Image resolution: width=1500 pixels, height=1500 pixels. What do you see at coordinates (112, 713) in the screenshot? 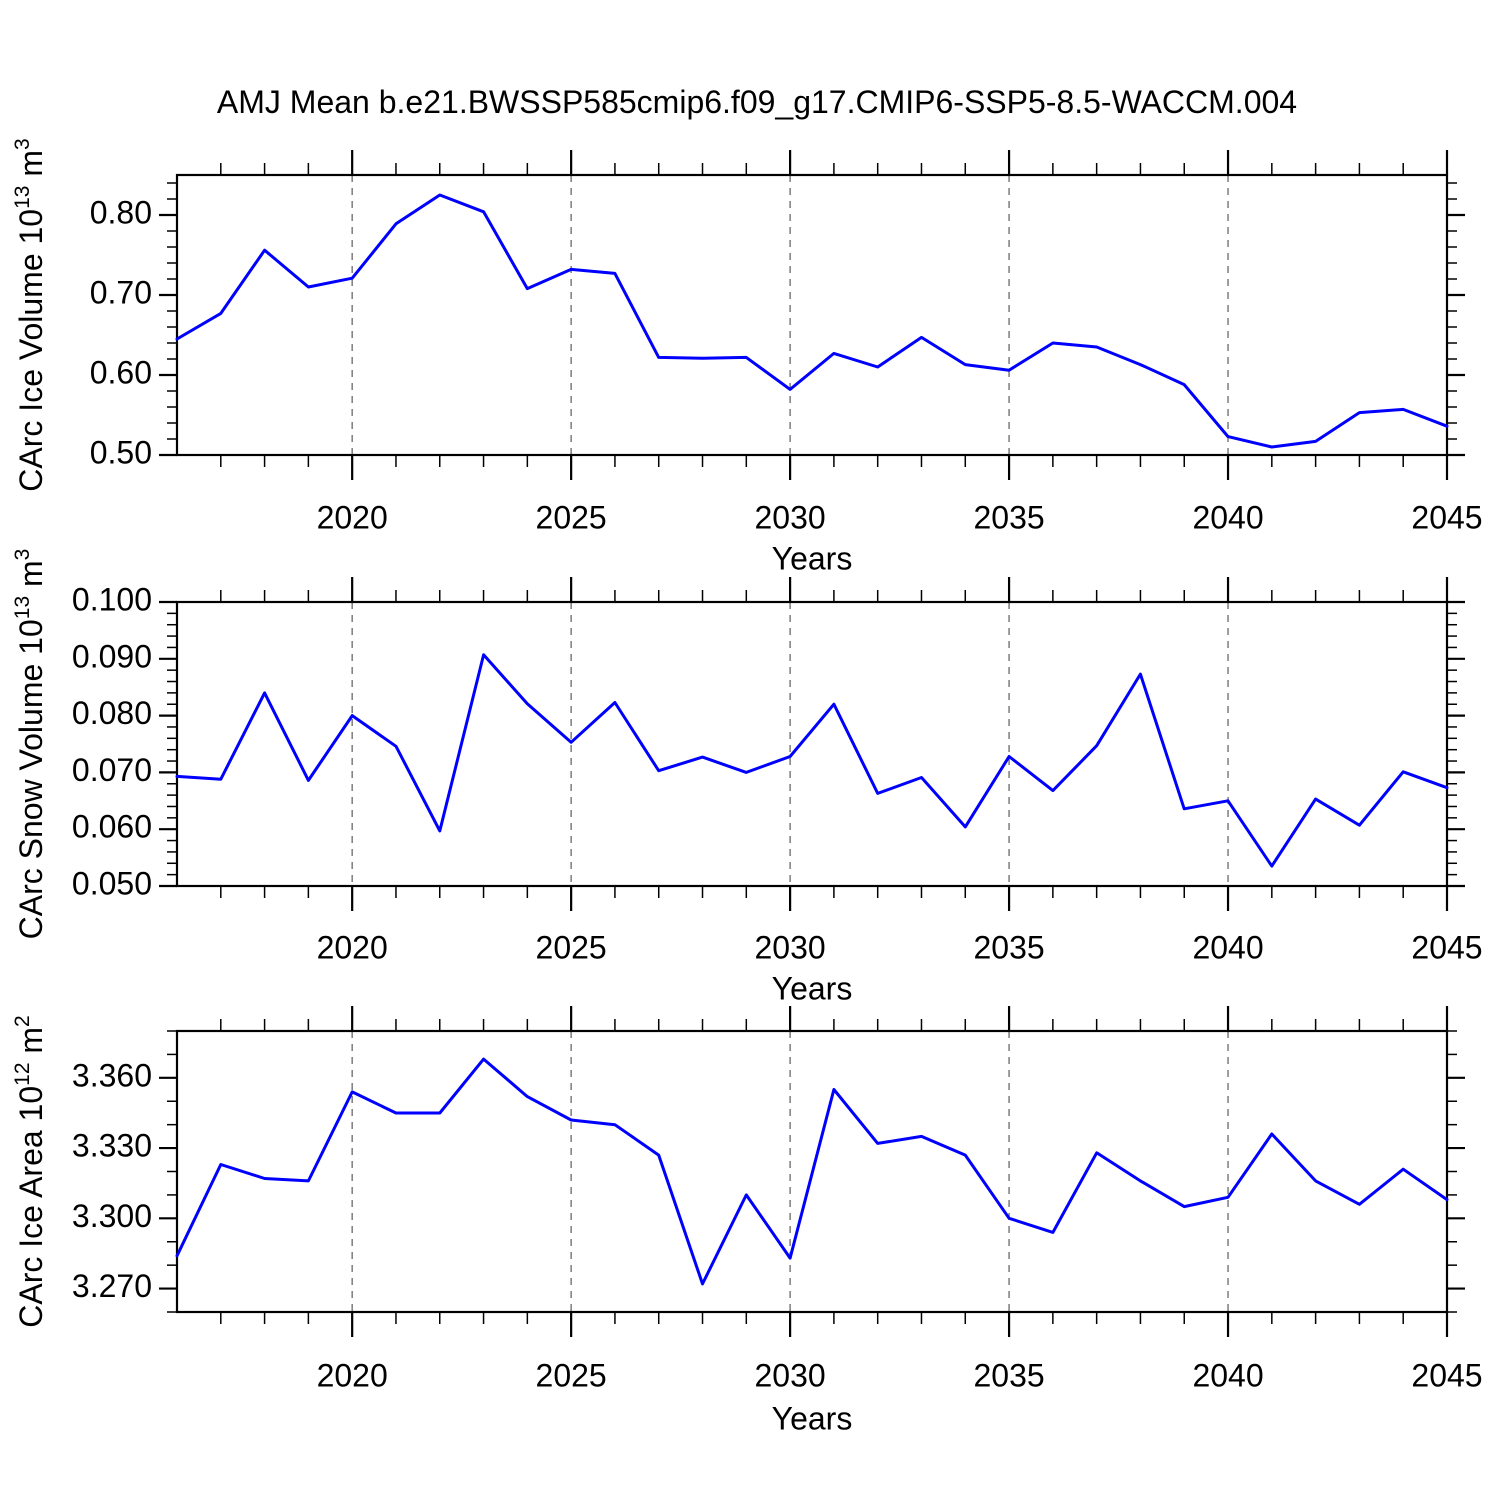
I see `y-tick-label: 0.080` at bounding box center [112, 713].